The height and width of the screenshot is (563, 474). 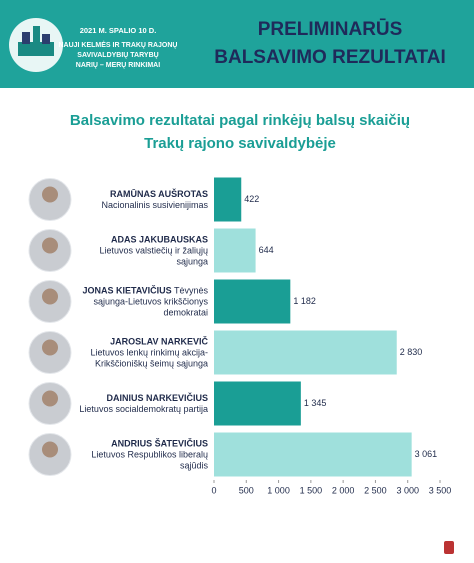 What do you see at coordinates (315, 403) in the screenshot?
I see `value-label: 1 345` at bounding box center [315, 403].